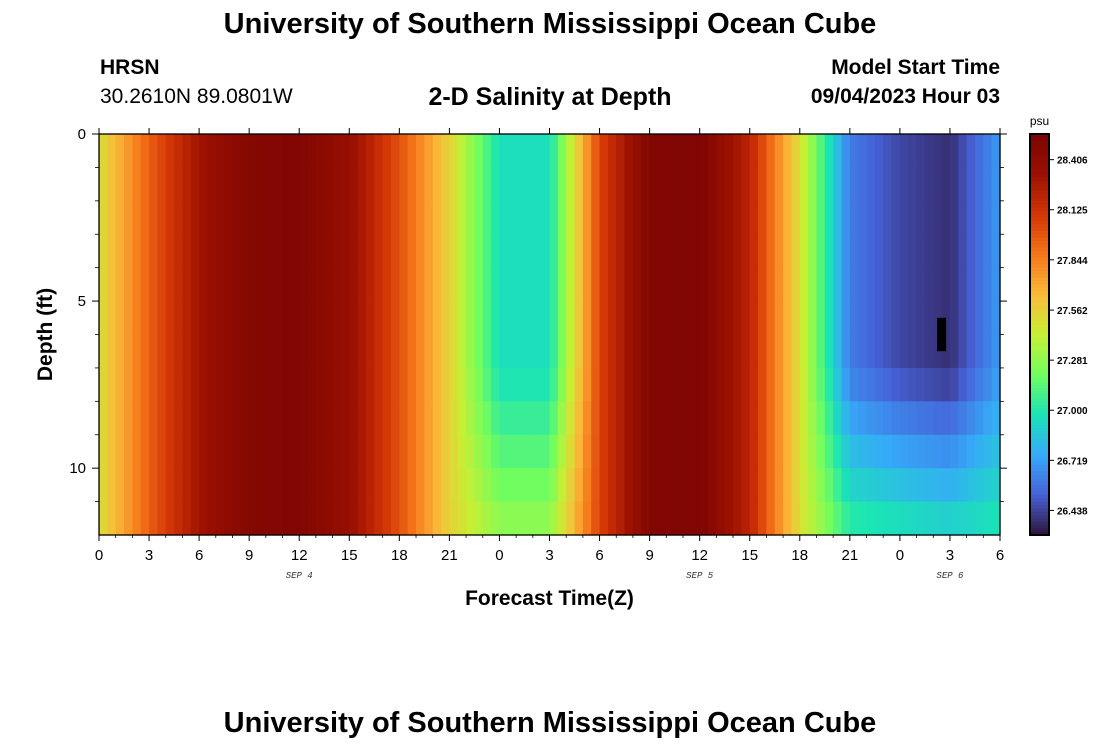  I want to click on colorbar-tick-label: 27.562, so click(1072, 311).